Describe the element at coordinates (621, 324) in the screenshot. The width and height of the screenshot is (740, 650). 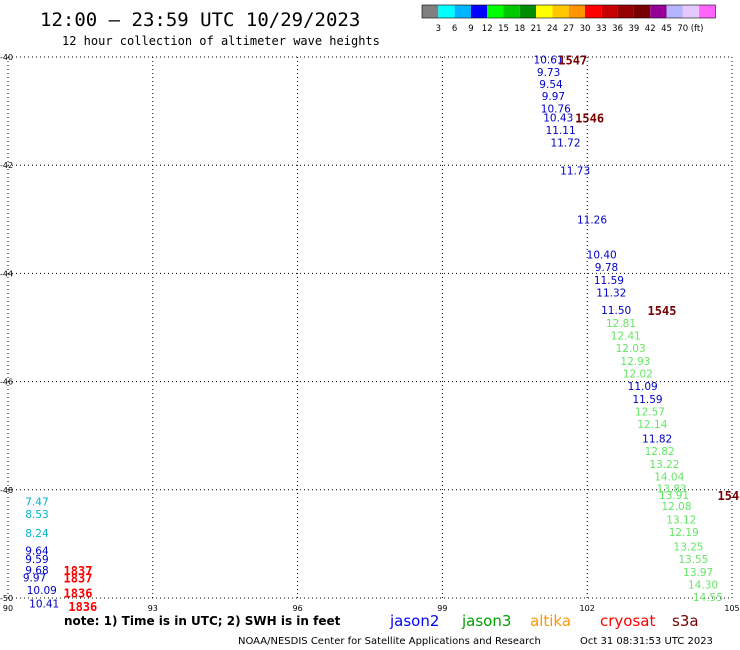
I see `swh-label: 12.81` at that location.